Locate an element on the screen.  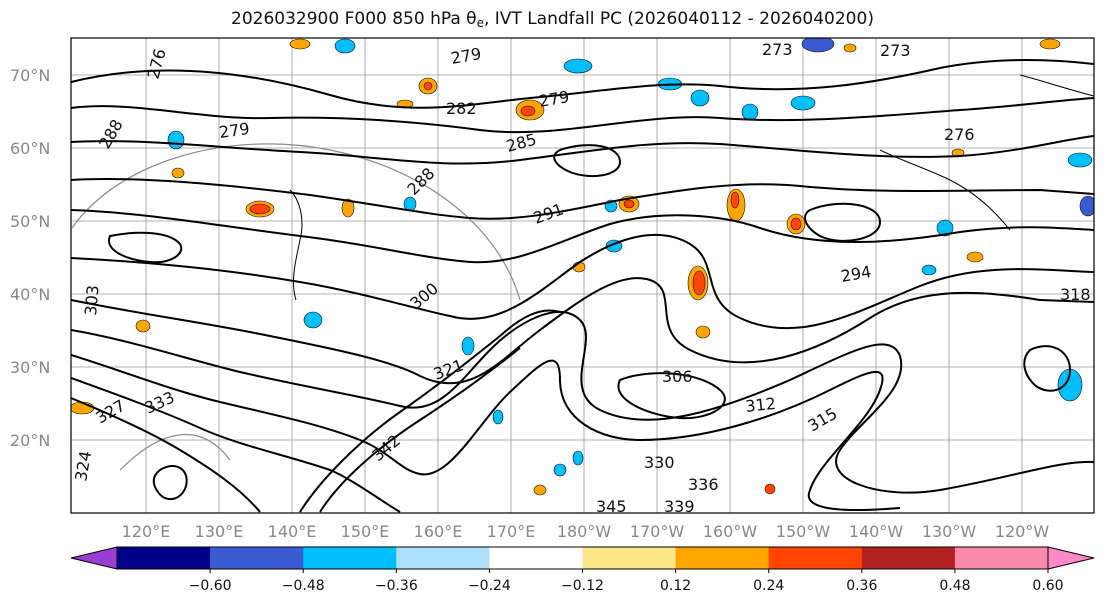
contour-label: 318 is located at coordinates (1075, 294).